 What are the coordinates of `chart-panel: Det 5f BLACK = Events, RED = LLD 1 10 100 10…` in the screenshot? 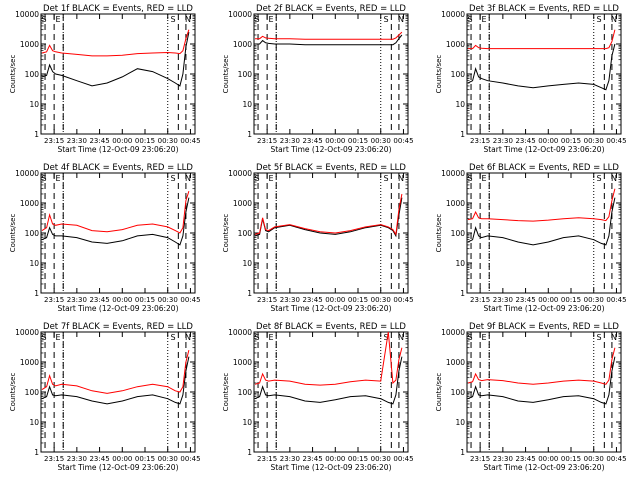 It's located at (318, 238).